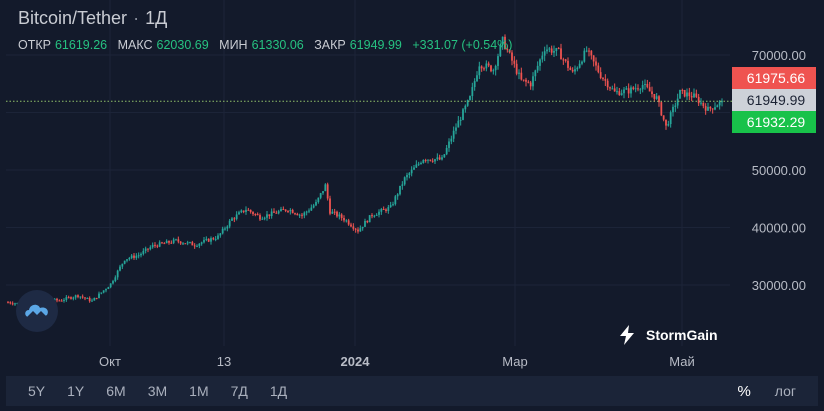 This screenshot has height=411, width=824. Describe the element at coordinates (681, 361) in the screenshot. I see `x-tick-label: Май` at that location.